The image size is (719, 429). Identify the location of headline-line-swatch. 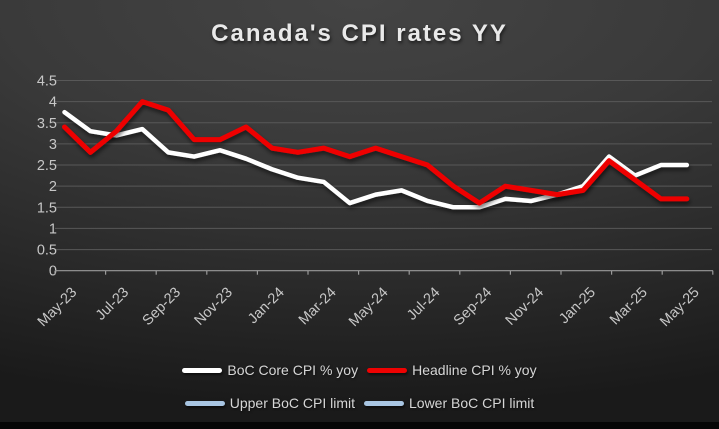
(387, 370).